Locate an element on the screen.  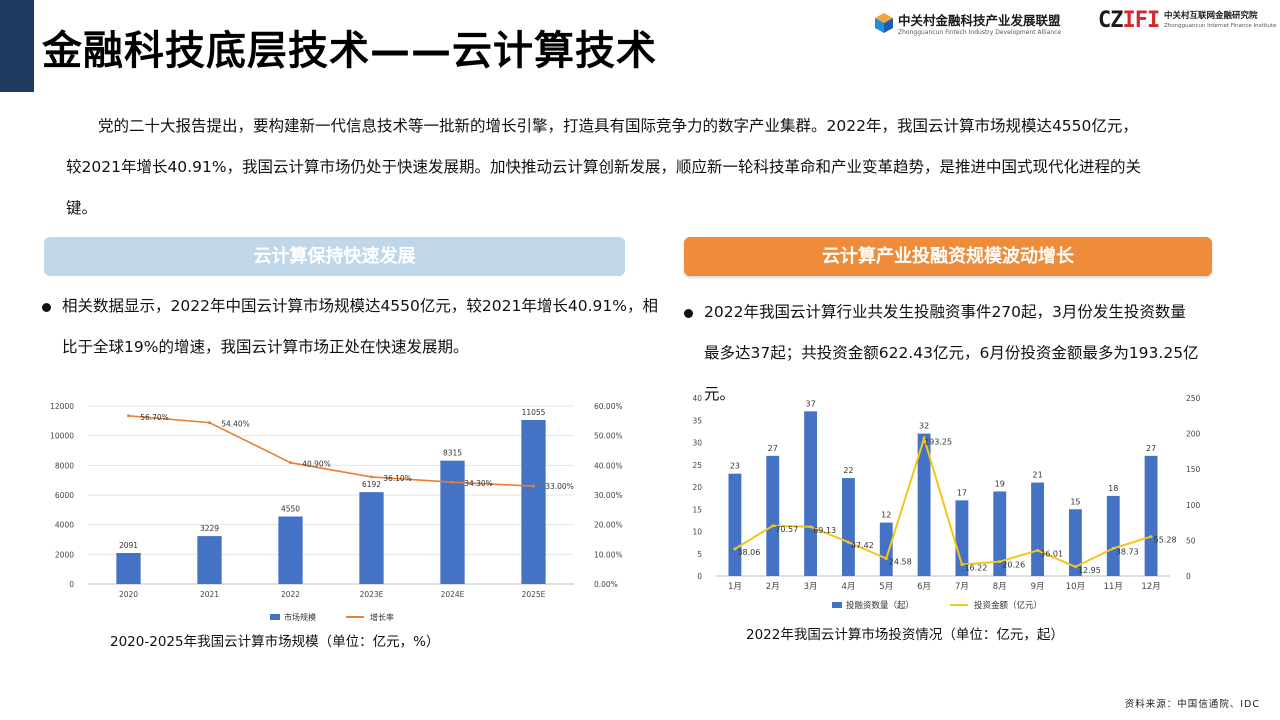
left-axis-tick: 10000 is located at coordinates (62, 436).